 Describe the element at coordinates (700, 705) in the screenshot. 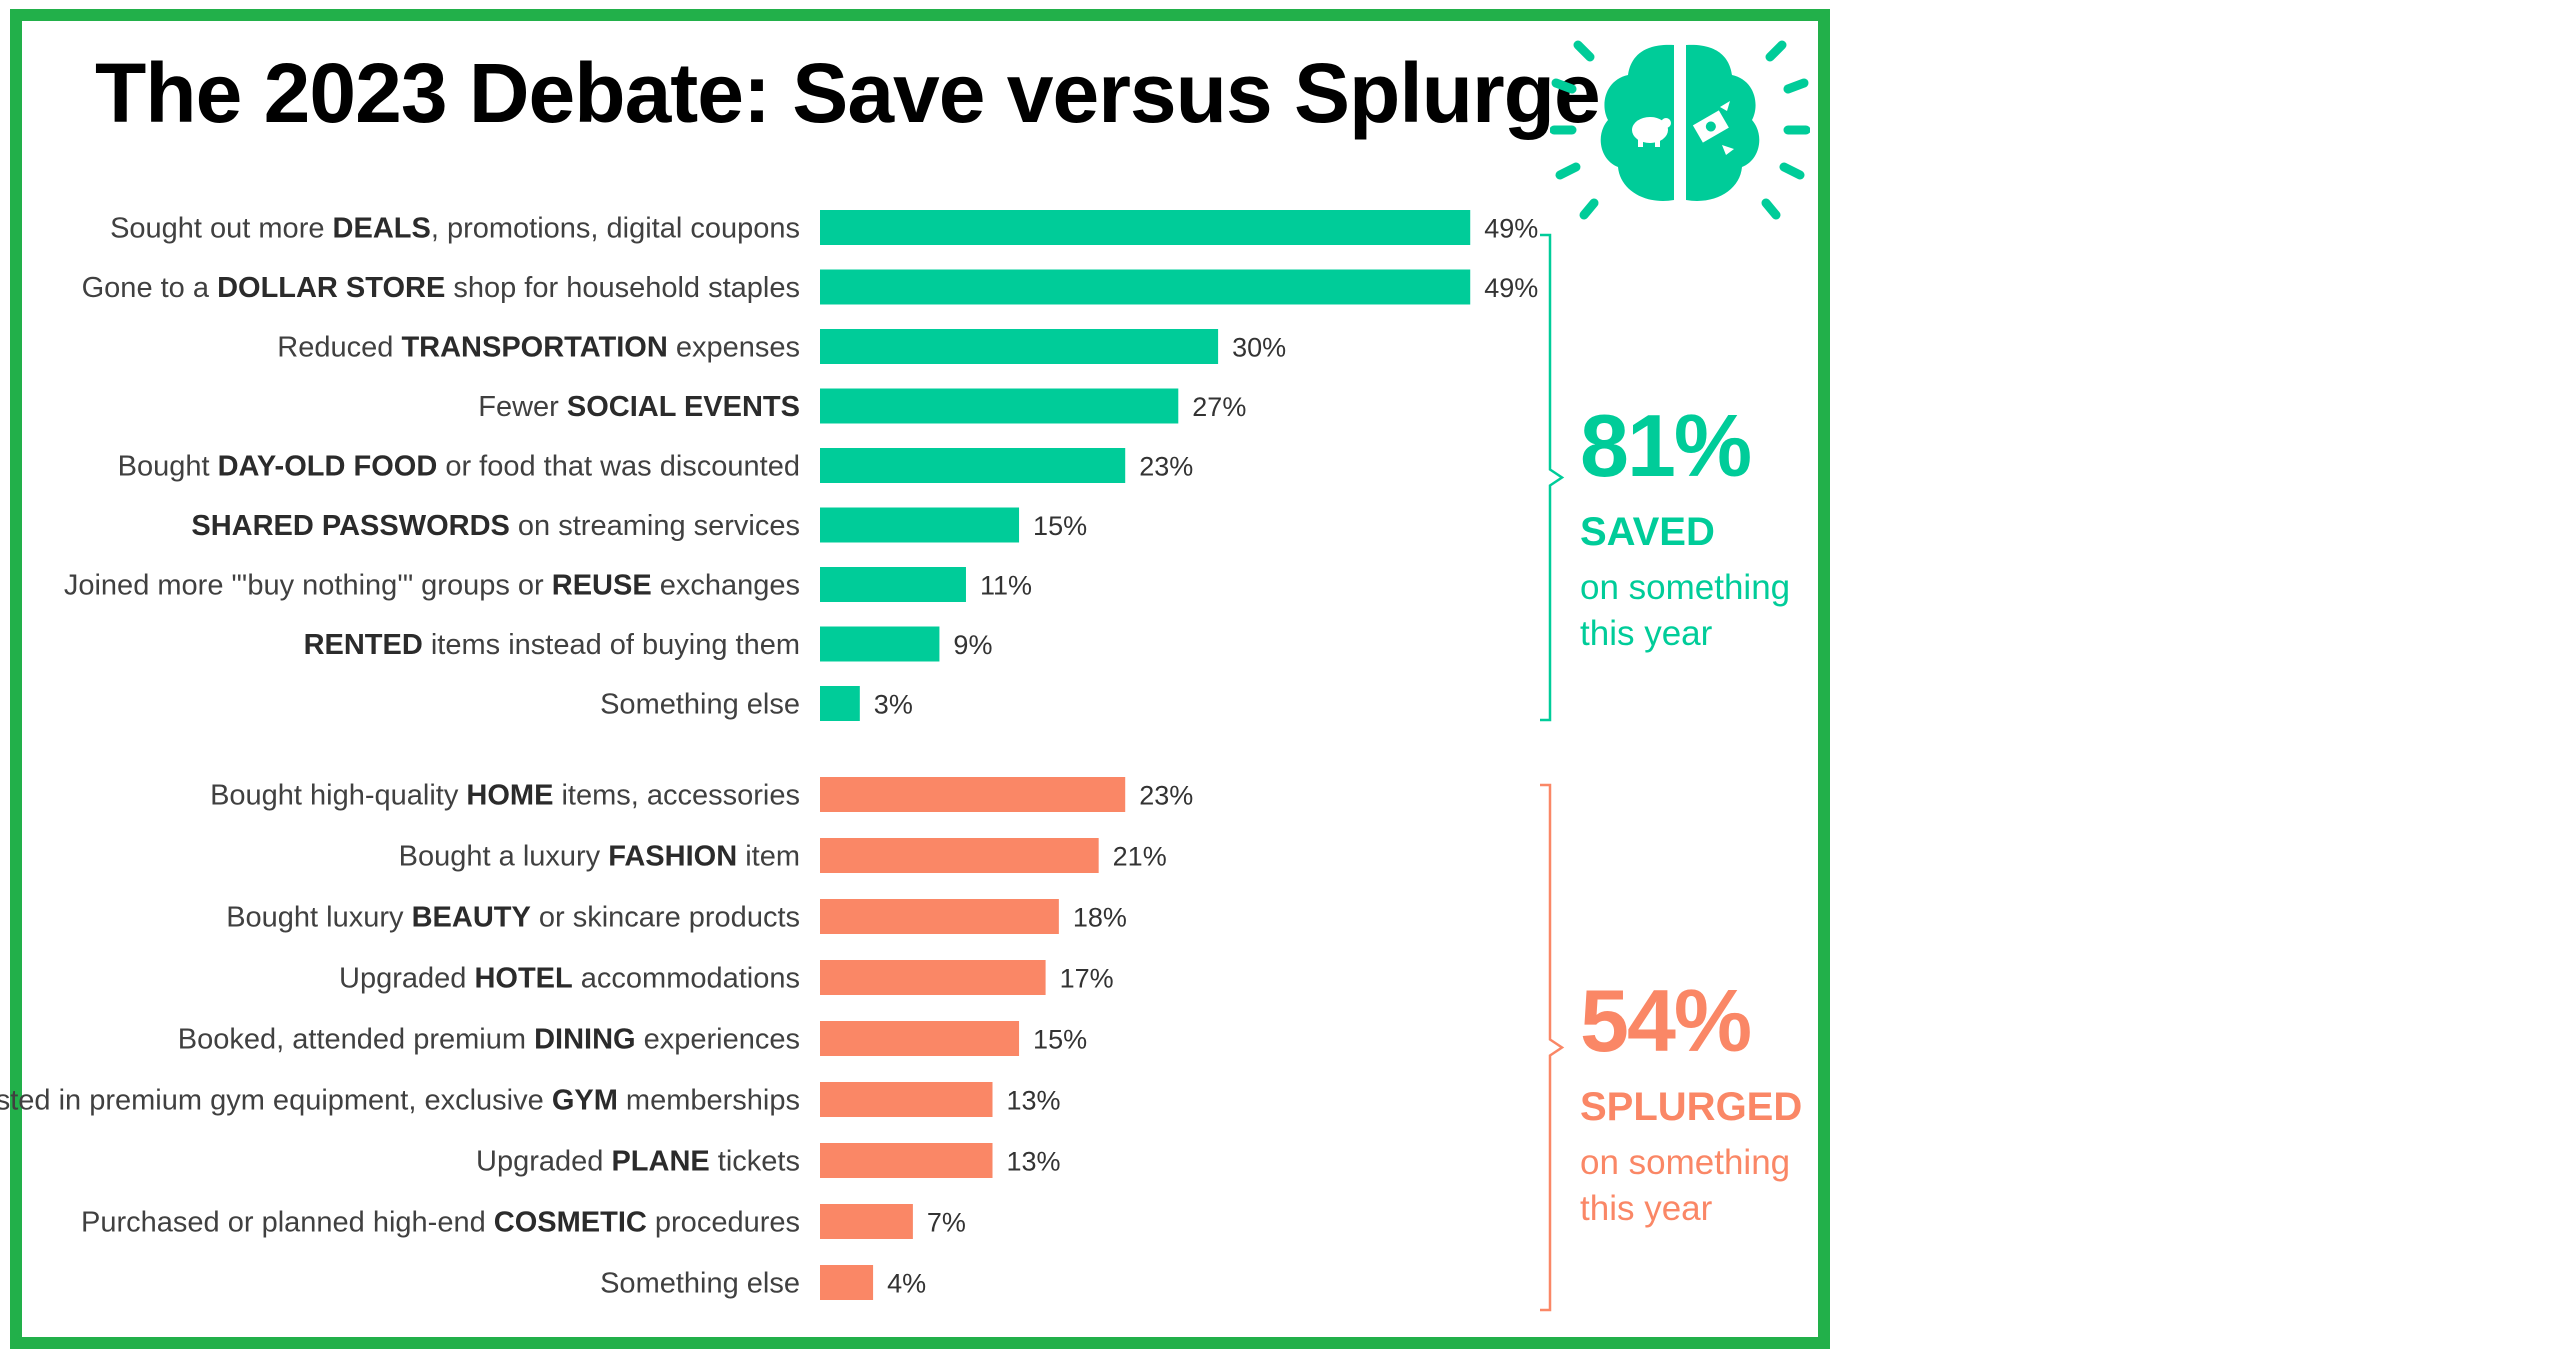

I see `save-category-label: Something else` at that location.